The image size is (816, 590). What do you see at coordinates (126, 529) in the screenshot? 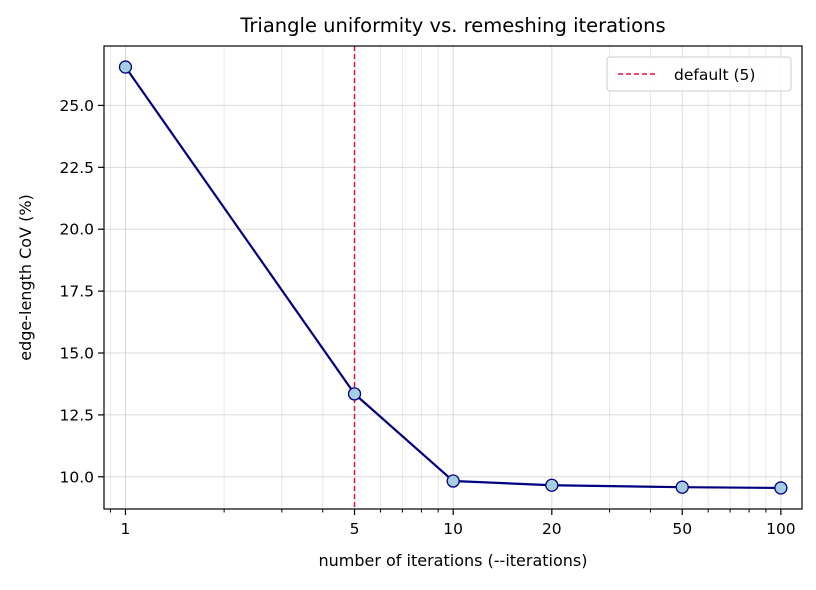
I see `x-tick-label: 1` at bounding box center [126, 529].